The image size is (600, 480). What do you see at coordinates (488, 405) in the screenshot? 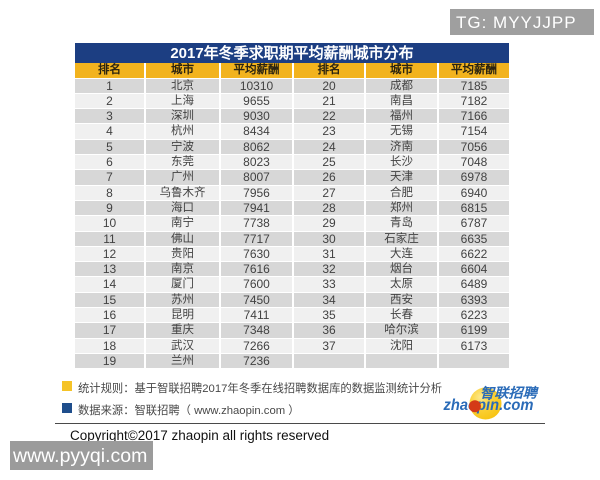
I see `svg-text: zhaopin.com` at bounding box center [488, 405].